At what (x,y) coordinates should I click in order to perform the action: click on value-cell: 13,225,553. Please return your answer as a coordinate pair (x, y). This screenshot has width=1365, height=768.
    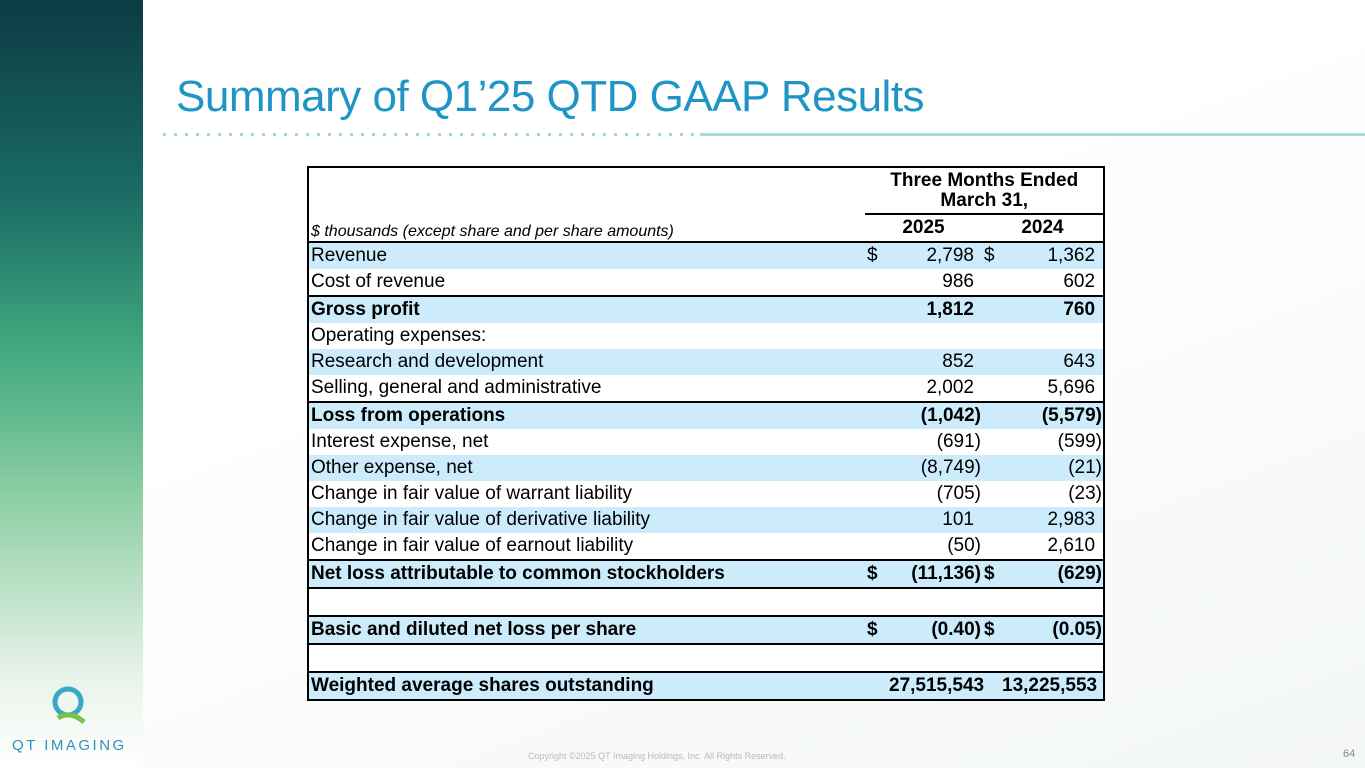
    Looking at the image, I should click on (1052, 686).